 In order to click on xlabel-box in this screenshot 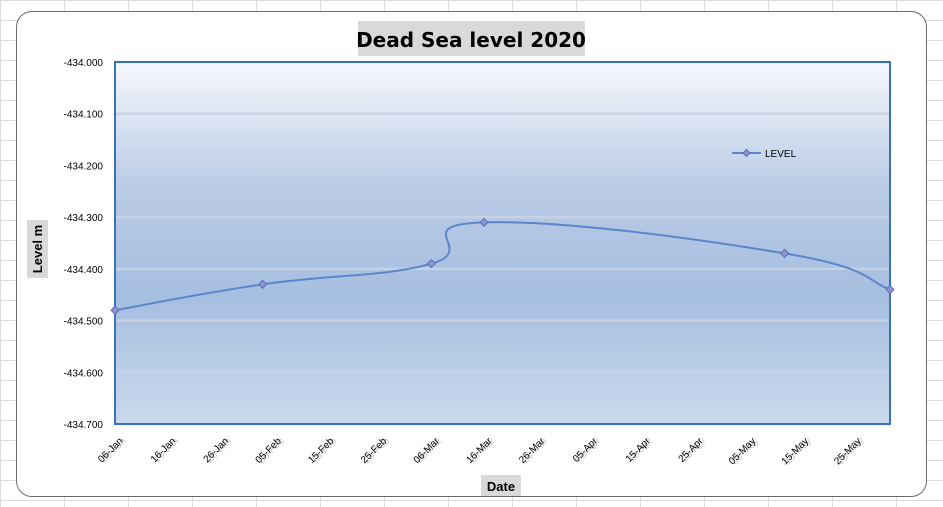, I will do `click(501, 485)`.